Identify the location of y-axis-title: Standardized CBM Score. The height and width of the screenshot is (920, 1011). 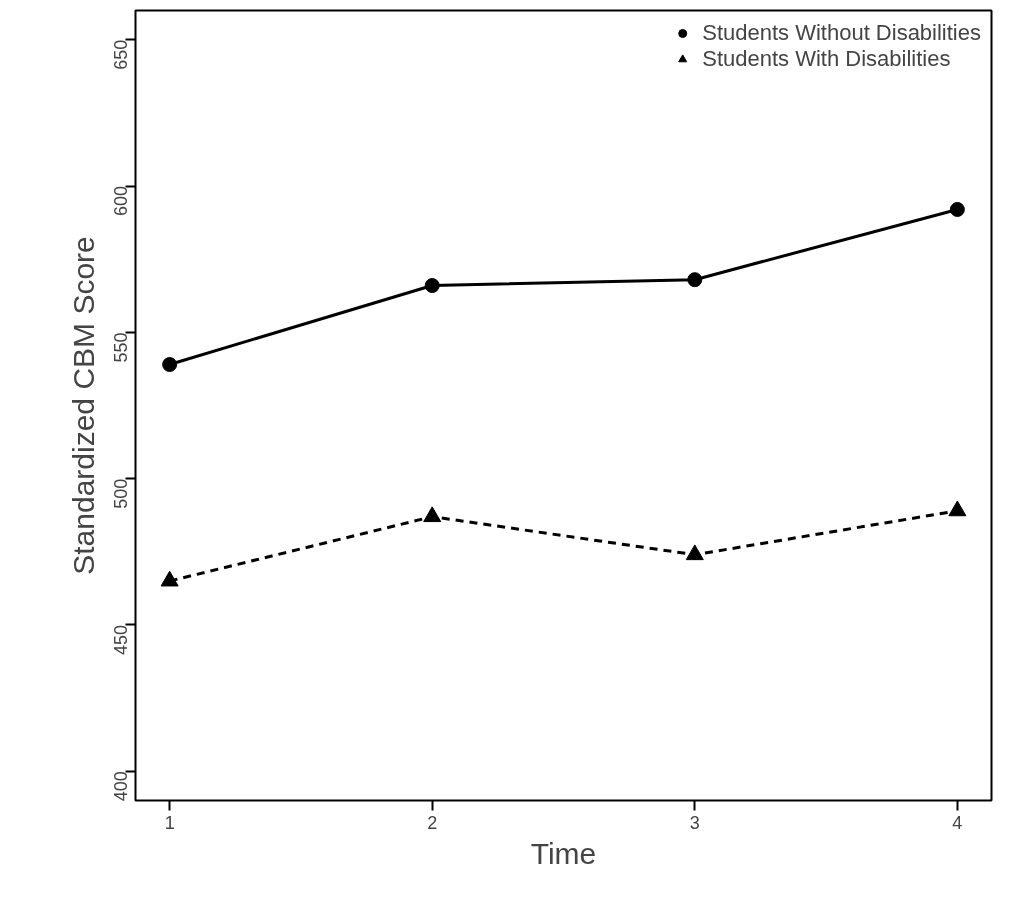
(83, 405).